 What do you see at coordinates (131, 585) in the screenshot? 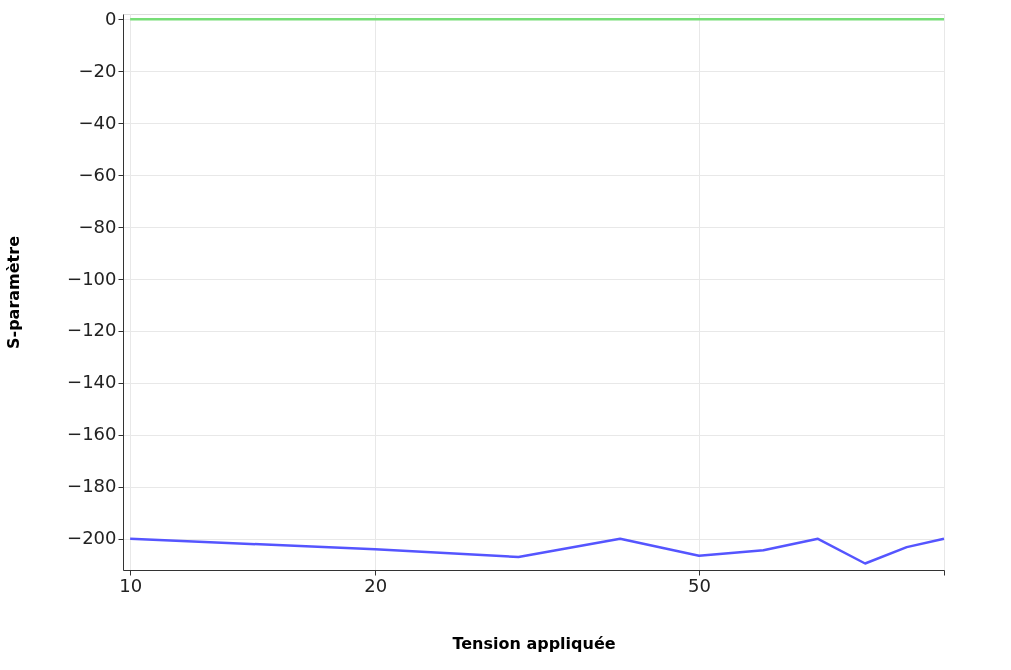
I see `x-tick-label: 10` at bounding box center [131, 585].